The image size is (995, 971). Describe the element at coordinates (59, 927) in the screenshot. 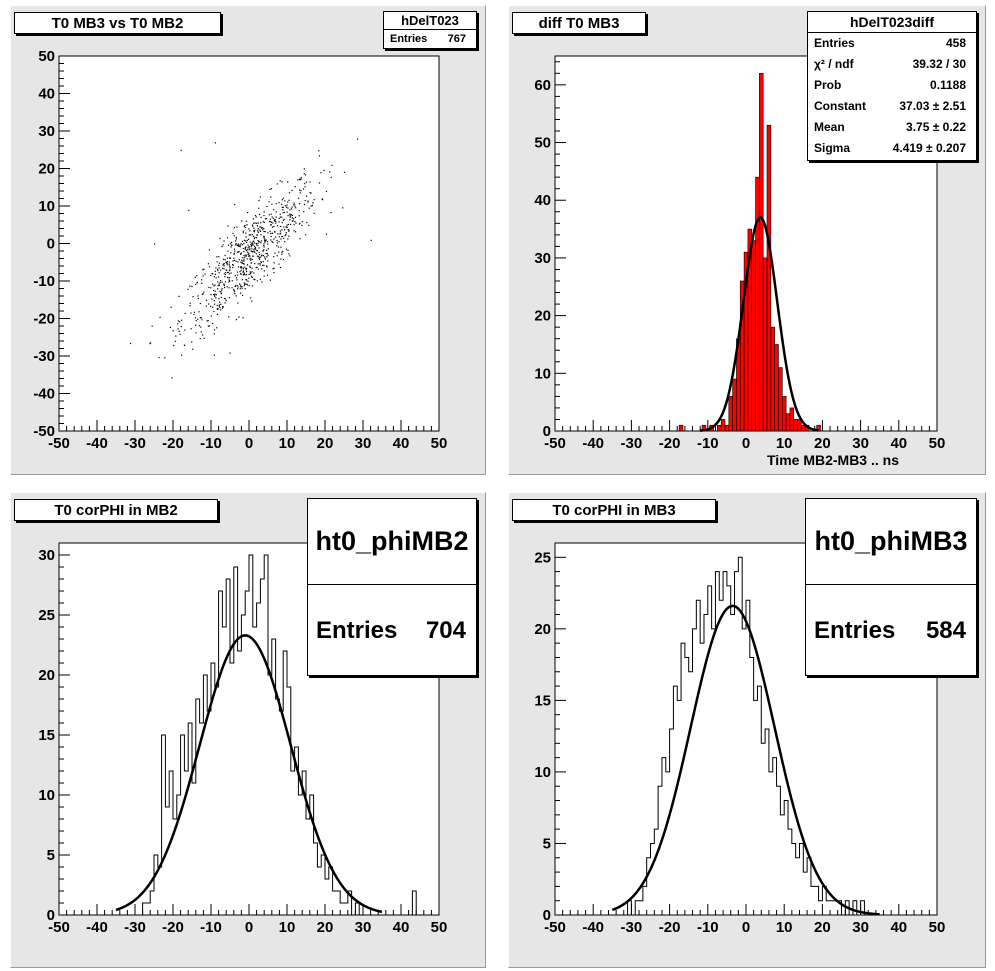

I see `x-tick-label: -50` at that location.